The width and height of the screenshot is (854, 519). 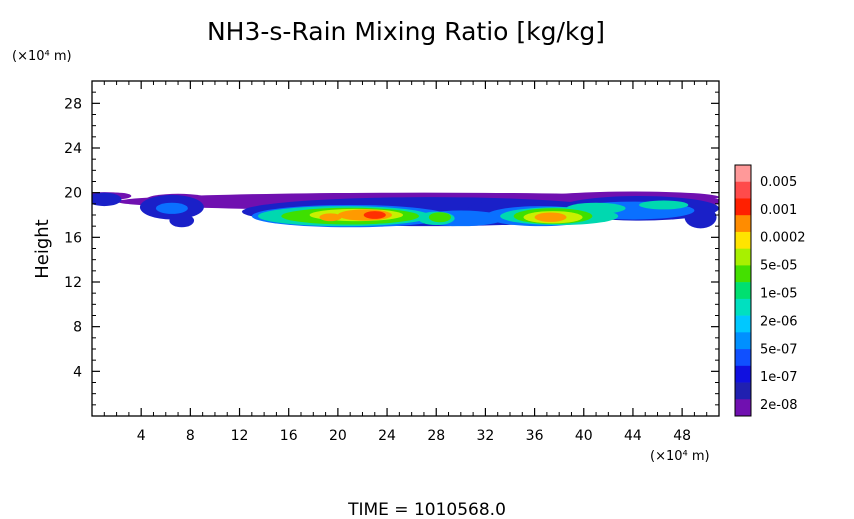 I want to click on colorbar-label: 1e-07, so click(x=779, y=377).